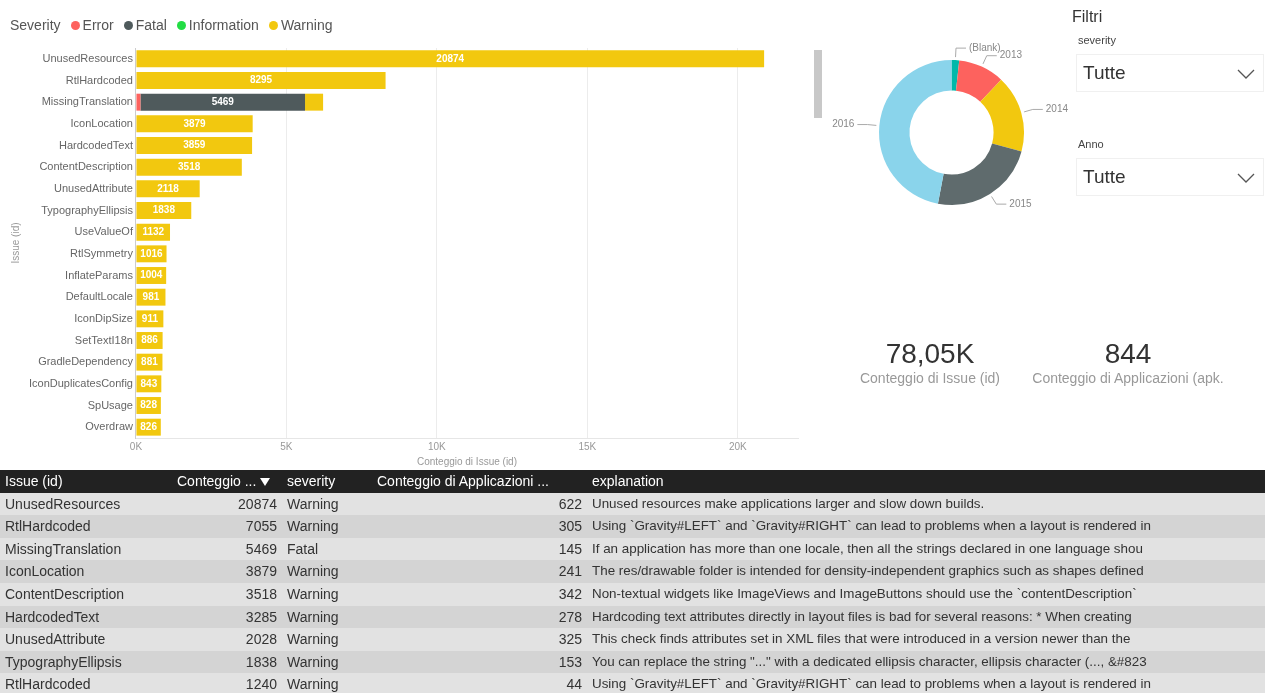 The width and height of the screenshot is (1265, 693). What do you see at coordinates (99, 79) in the screenshot?
I see `y-tick-label: RtlHardcoded` at bounding box center [99, 79].